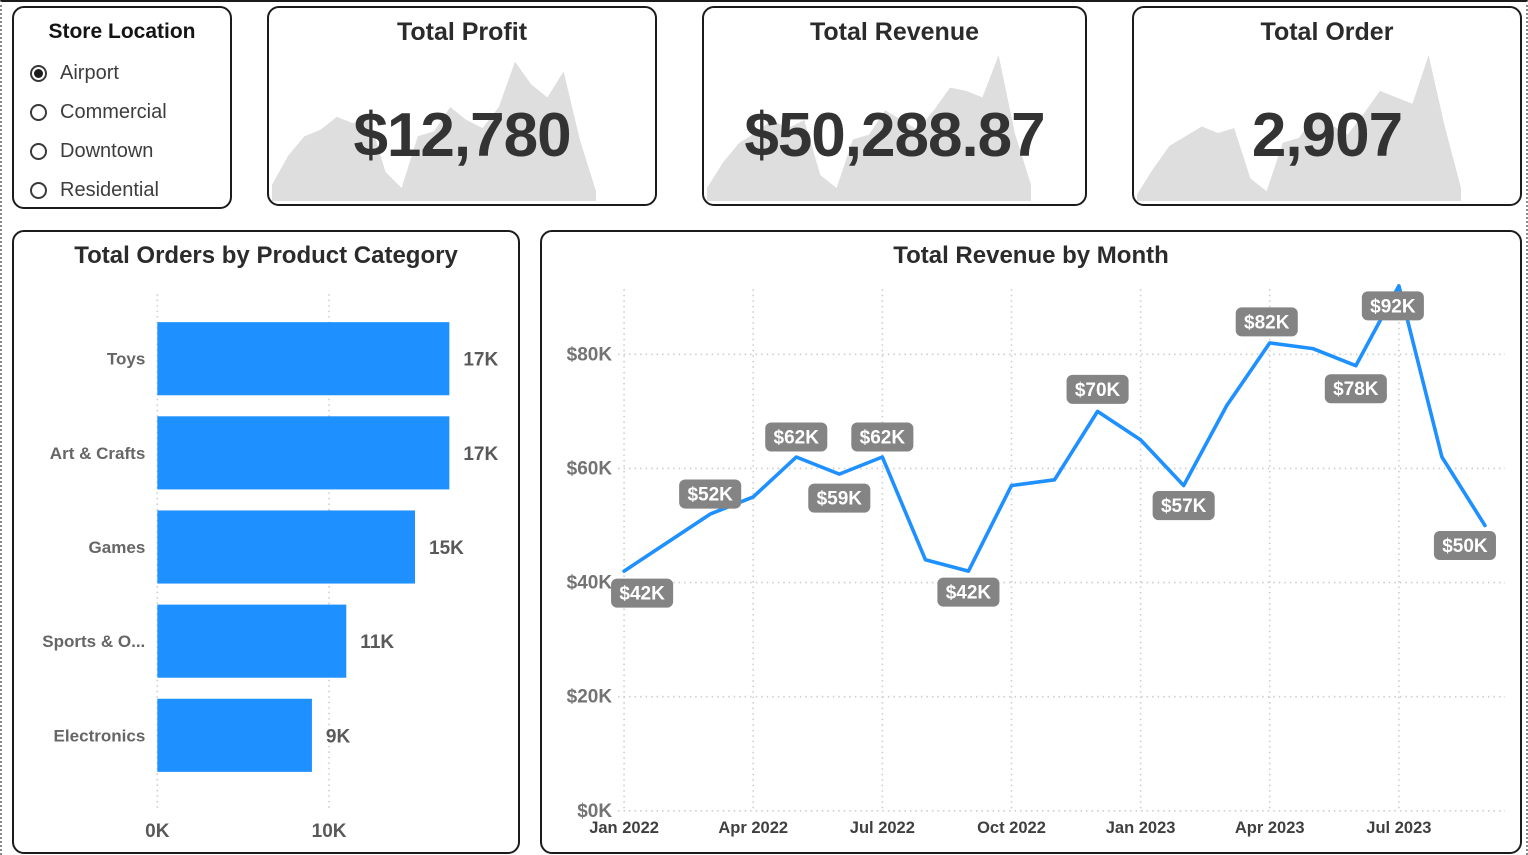 The image size is (1528, 855). Describe the element at coordinates (109, 190) in the screenshot. I see `radio-option-label: Residential` at that location.